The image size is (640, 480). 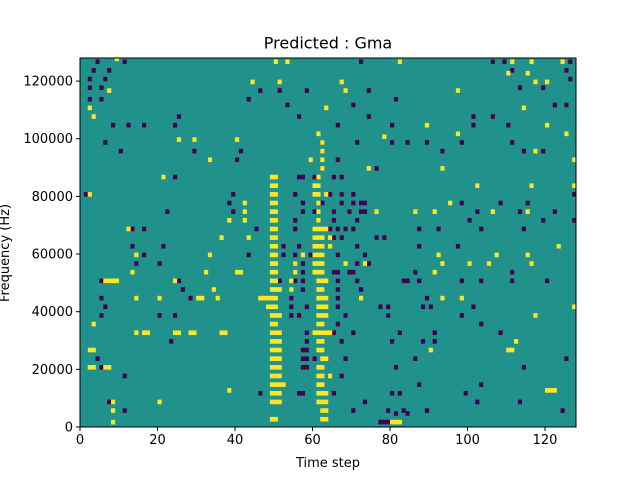 What do you see at coordinates (316, 437) in the screenshot?
I see `x-axis: 0 20 40 60 80 100 120` at bounding box center [316, 437].